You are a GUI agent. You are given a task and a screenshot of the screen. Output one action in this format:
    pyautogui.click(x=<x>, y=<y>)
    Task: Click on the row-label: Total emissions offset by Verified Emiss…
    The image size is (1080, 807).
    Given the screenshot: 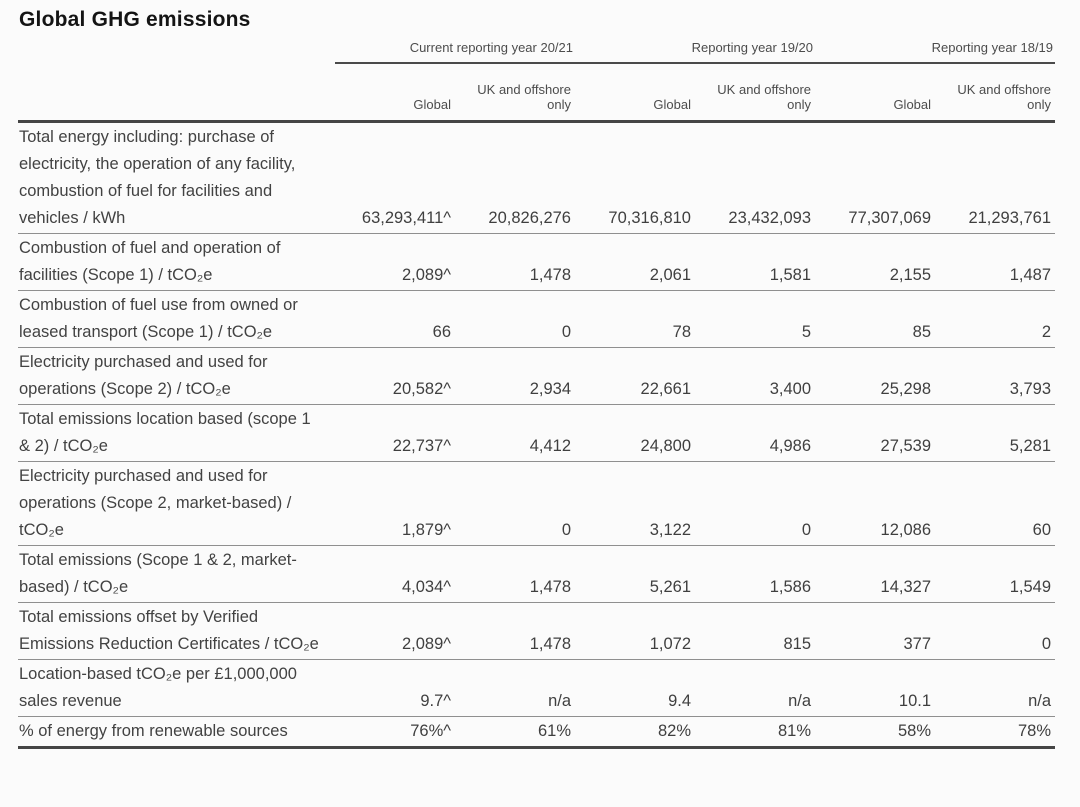 What is the action you would take?
    pyautogui.click(x=176, y=631)
    